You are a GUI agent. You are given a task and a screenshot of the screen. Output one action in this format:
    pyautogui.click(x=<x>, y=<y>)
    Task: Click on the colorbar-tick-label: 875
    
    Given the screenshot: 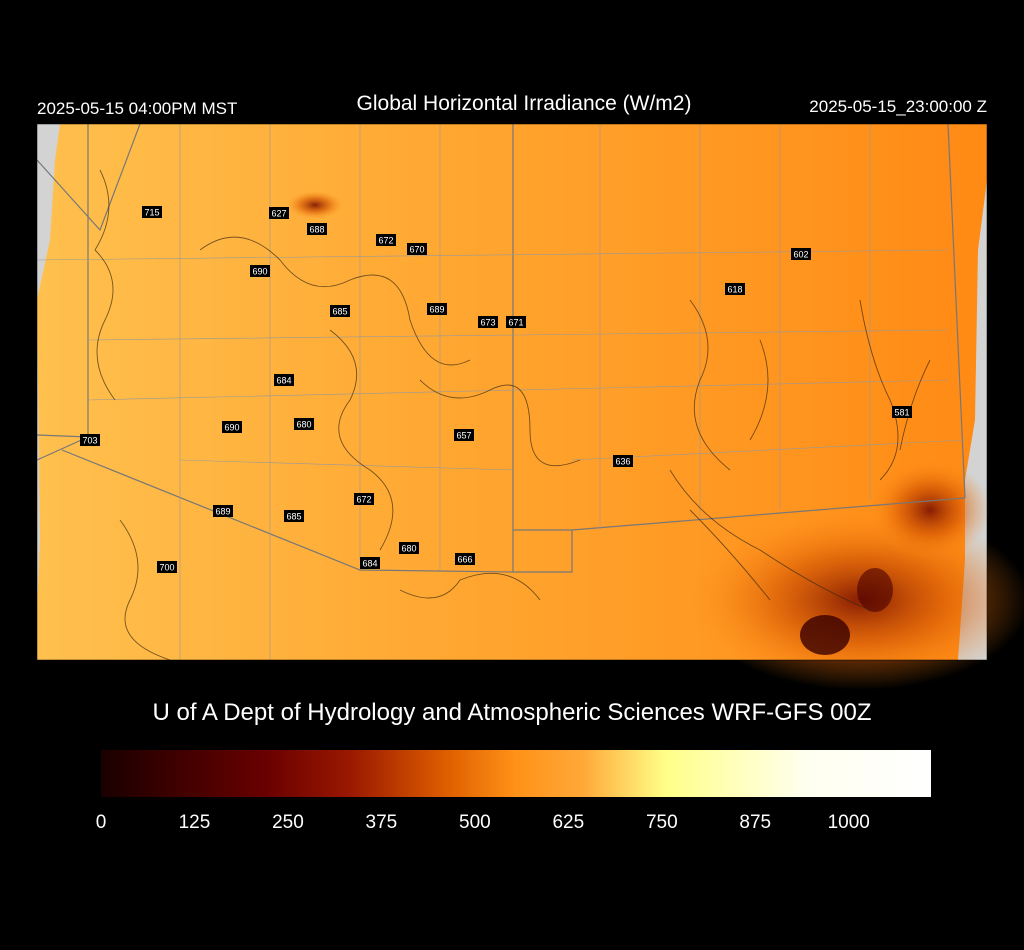 What is the action you would take?
    pyautogui.click(x=755, y=822)
    